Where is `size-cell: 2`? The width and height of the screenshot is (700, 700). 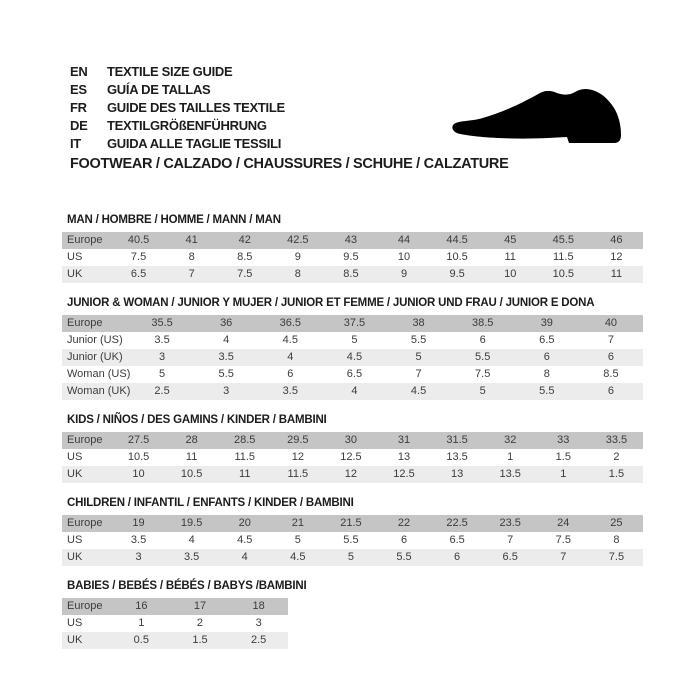
size-cell: 2 is located at coordinates (200, 623).